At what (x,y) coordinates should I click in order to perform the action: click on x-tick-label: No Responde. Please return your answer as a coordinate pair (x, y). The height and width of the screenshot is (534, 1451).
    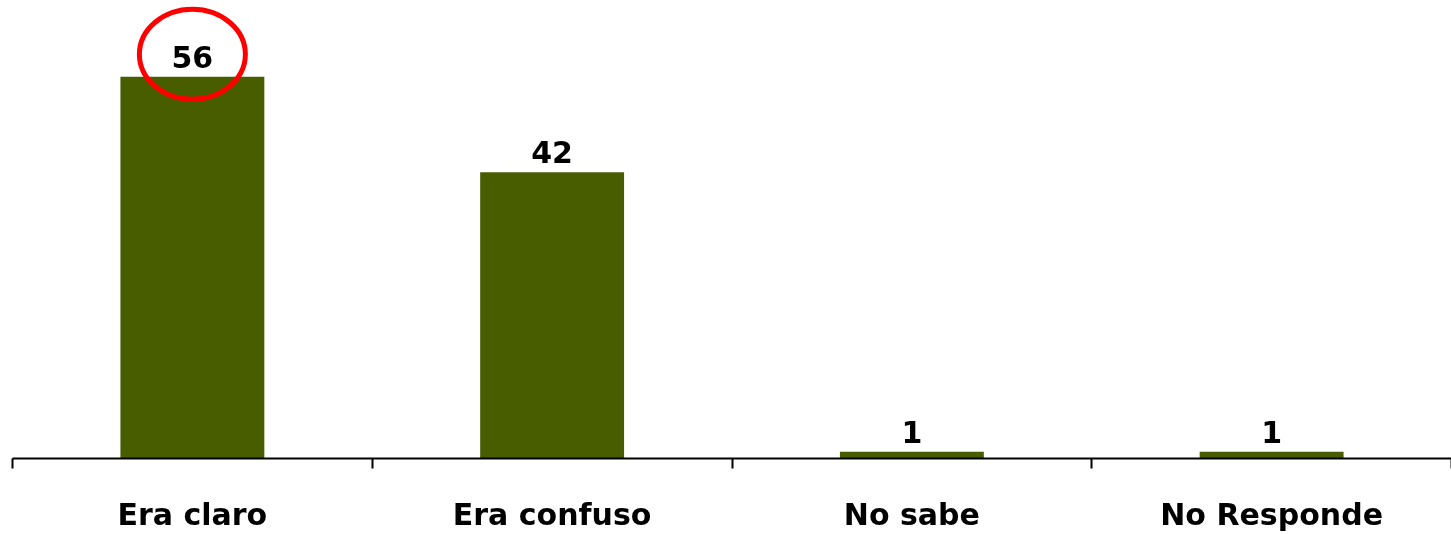
    Looking at the image, I should click on (1271, 514).